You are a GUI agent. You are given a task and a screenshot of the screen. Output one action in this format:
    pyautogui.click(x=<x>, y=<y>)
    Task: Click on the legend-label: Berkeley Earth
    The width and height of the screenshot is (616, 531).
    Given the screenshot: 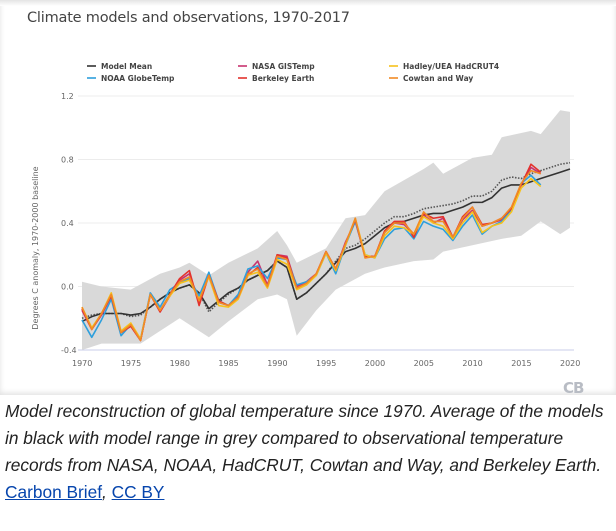 What is the action you would take?
    pyautogui.click(x=283, y=78)
    